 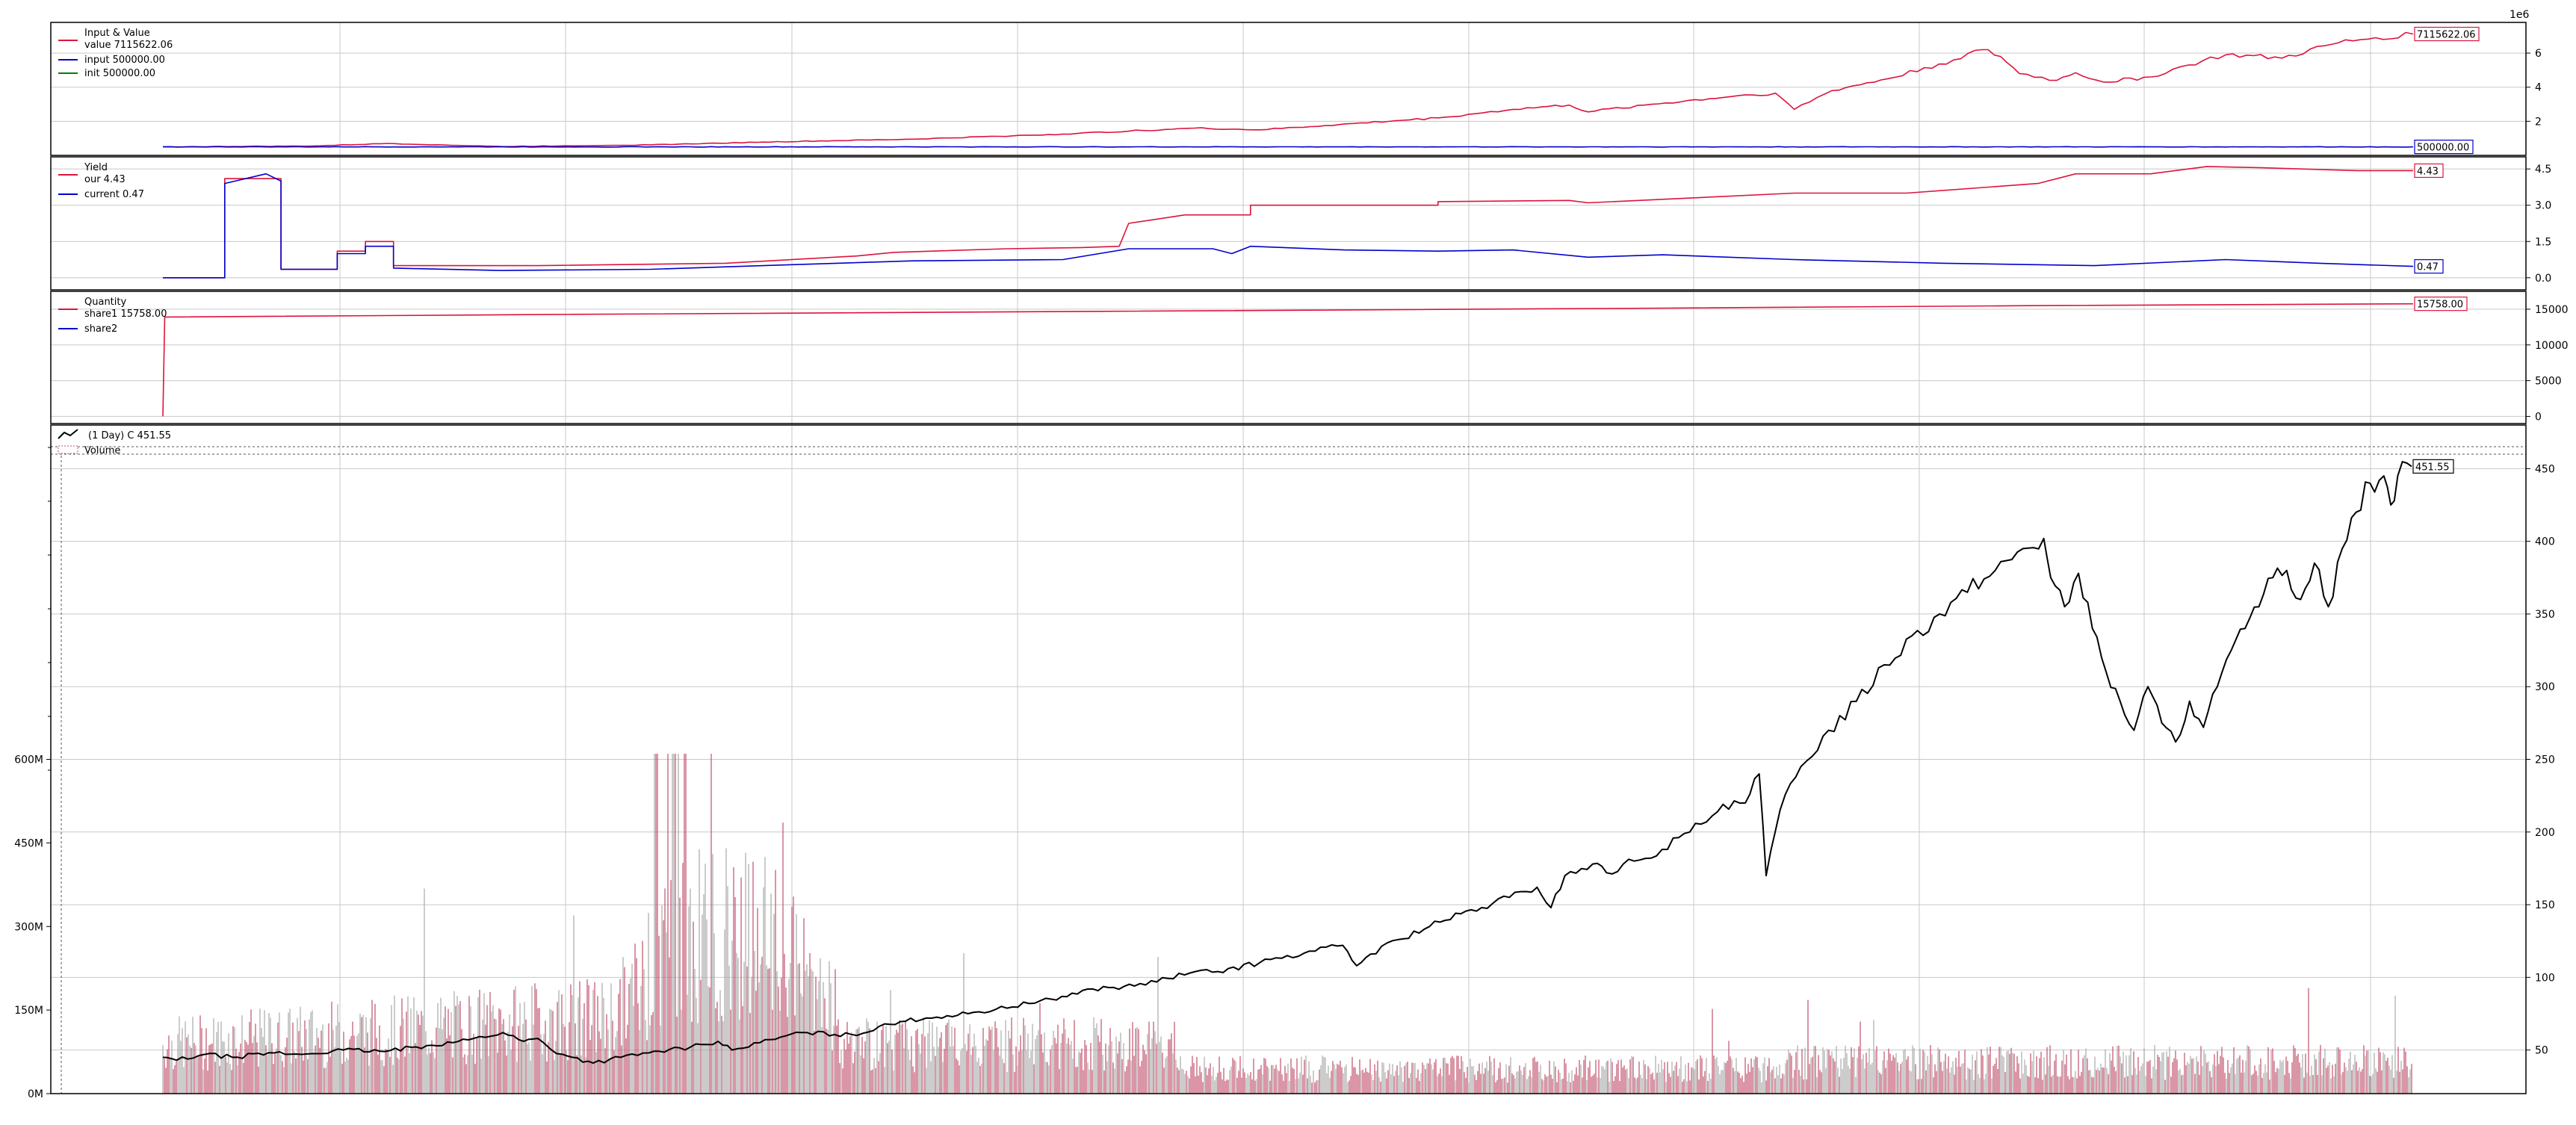 I want to click on panel-frame-value, so click(x=1288, y=89).